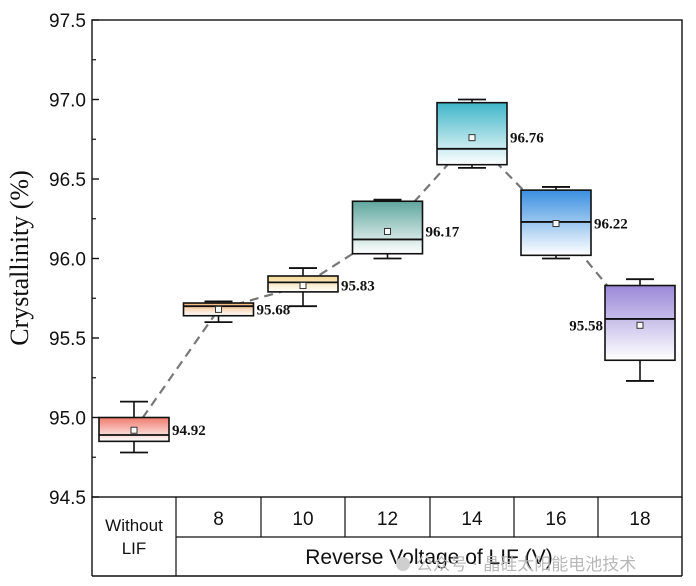 The image size is (696, 586). What do you see at coordinates (19, 257) in the screenshot?
I see `y-axis-label: Crystallinity (%)` at bounding box center [19, 257].